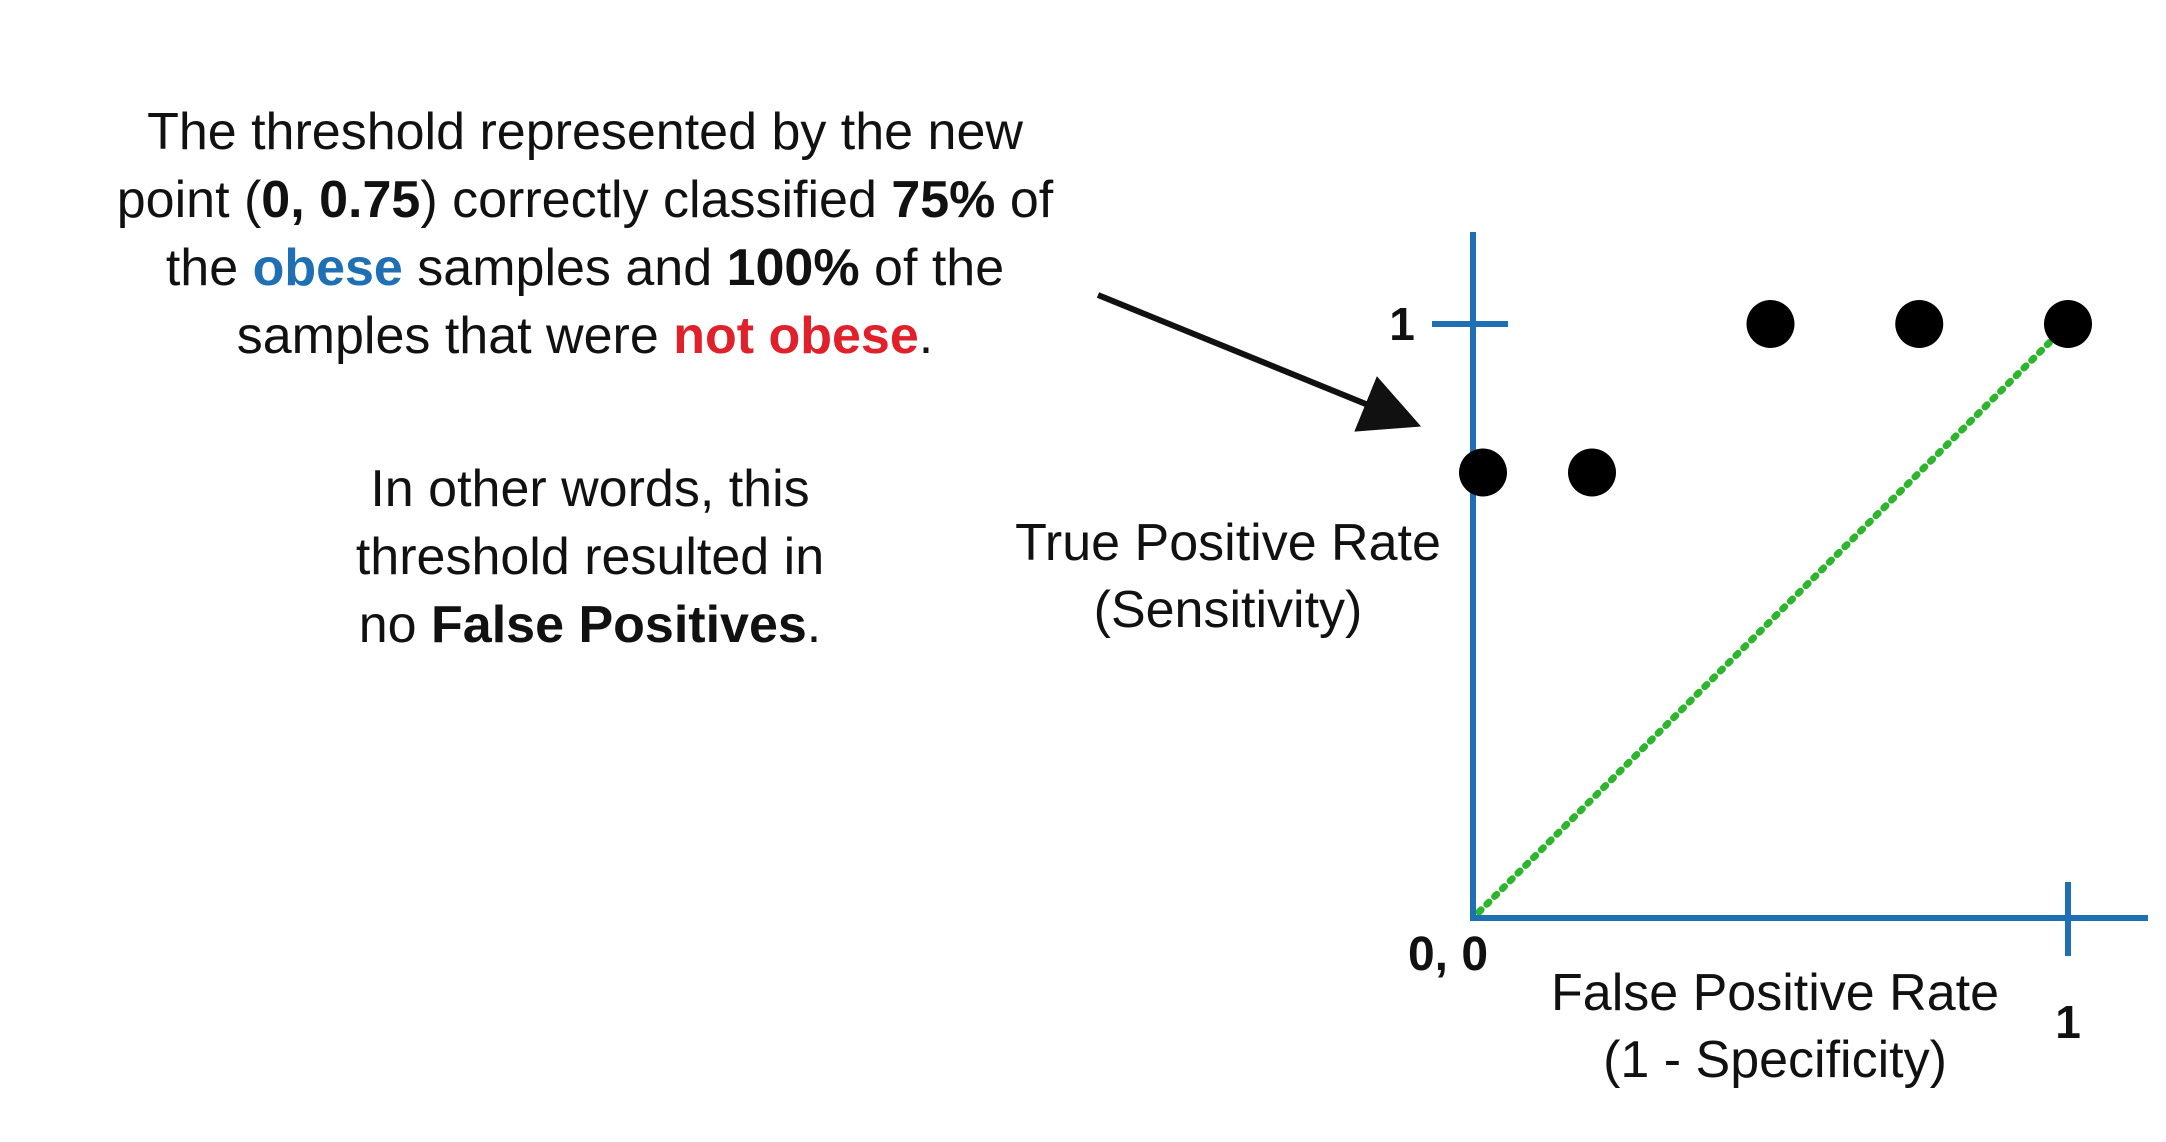  What do you see at coordinates (943, 200) in the screenshot?
I see `percent-obese: 75%` at bounding box center [943, 200].